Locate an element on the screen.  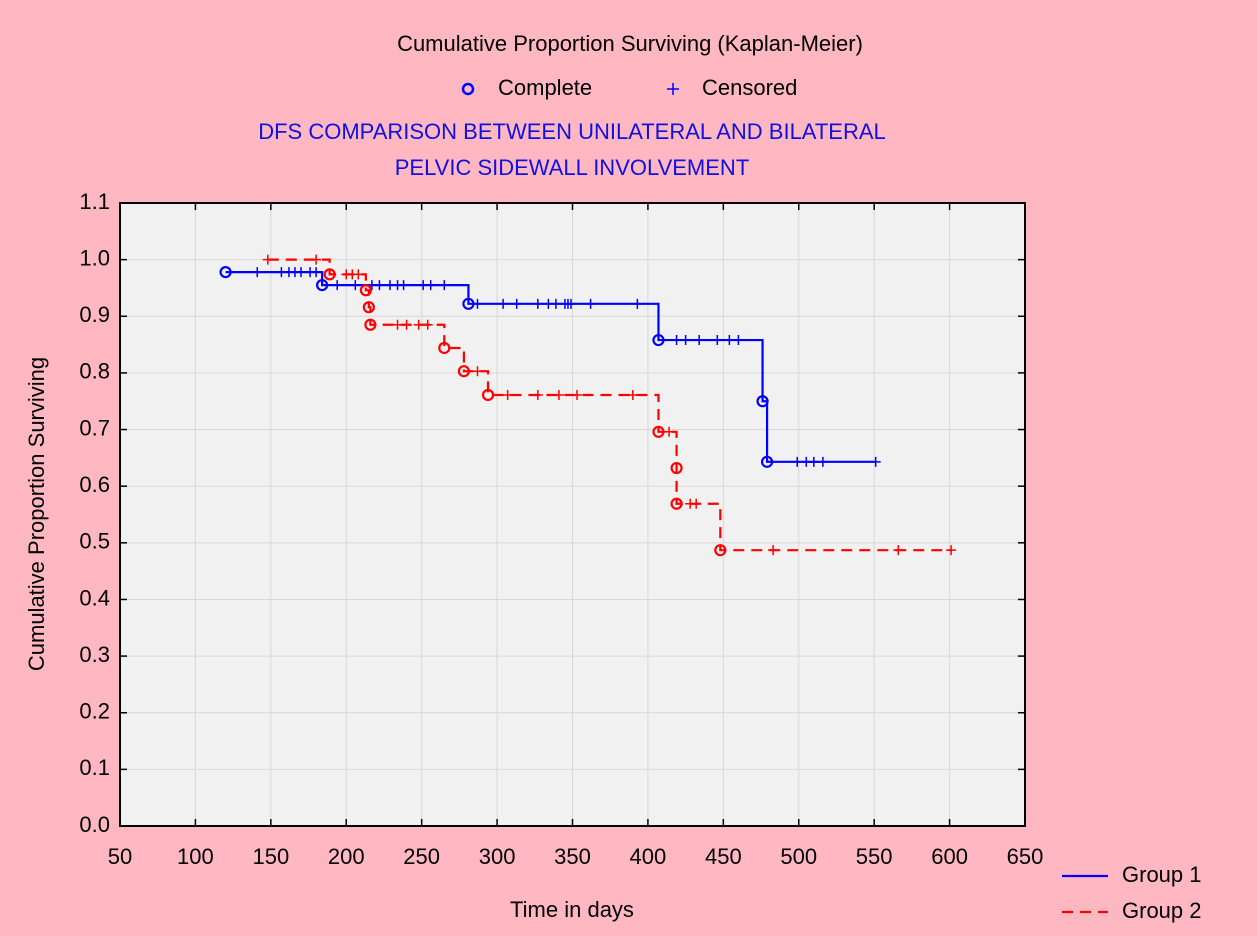
subtitle-line: PELVIC SIDEWALL INVOLVEMENT is located at coordinates (572, 167).